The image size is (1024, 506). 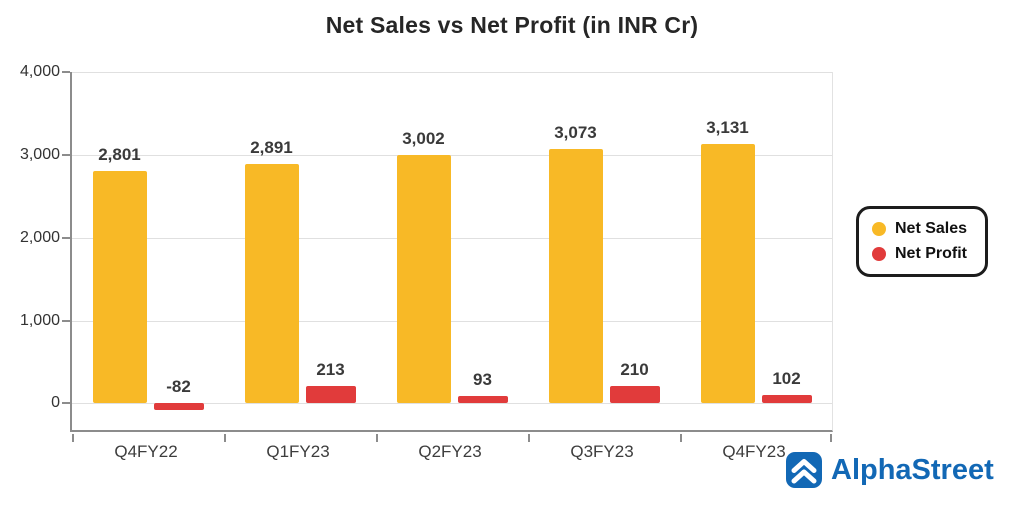 I want to click on value-label-net-profit-q4fy23: 102, so click(x=786, y=379).